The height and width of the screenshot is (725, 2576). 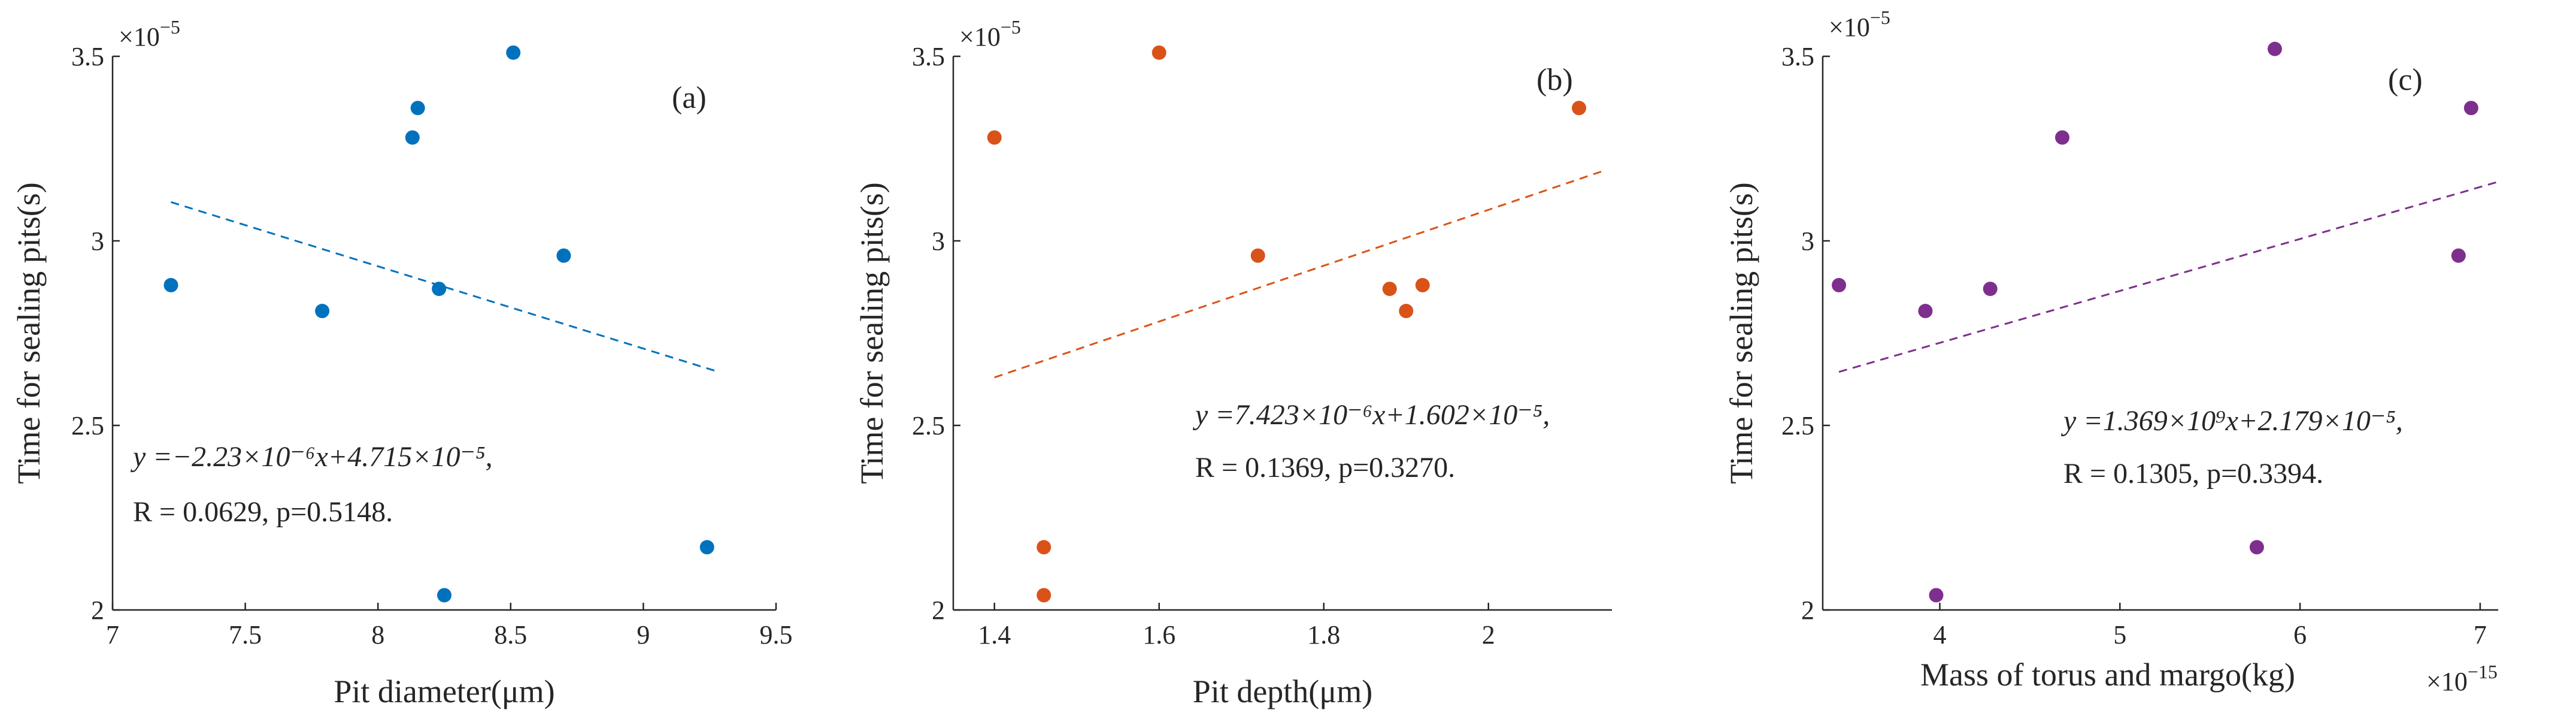 I want to click on x-tick-label-a: 9, so click(x=643, y=635).